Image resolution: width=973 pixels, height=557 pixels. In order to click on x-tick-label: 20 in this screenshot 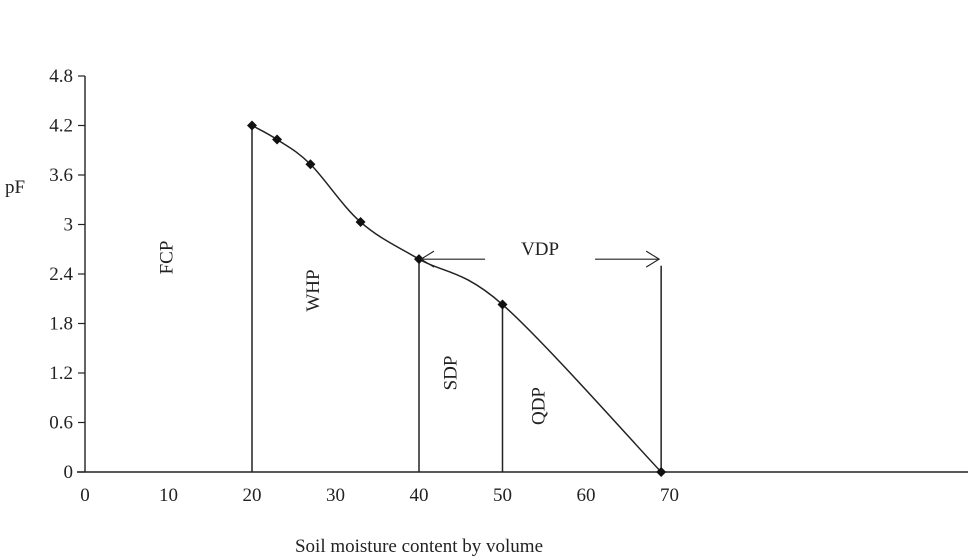, I will do `click(252, 495)`.